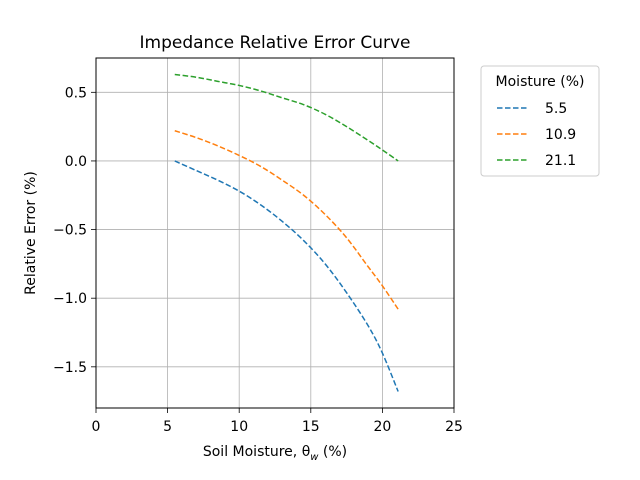 The image size is (640, 480). Describe the element at coordinates (76, 162) in the screenshot. I see `y-tick-label: 0.0` at that location.